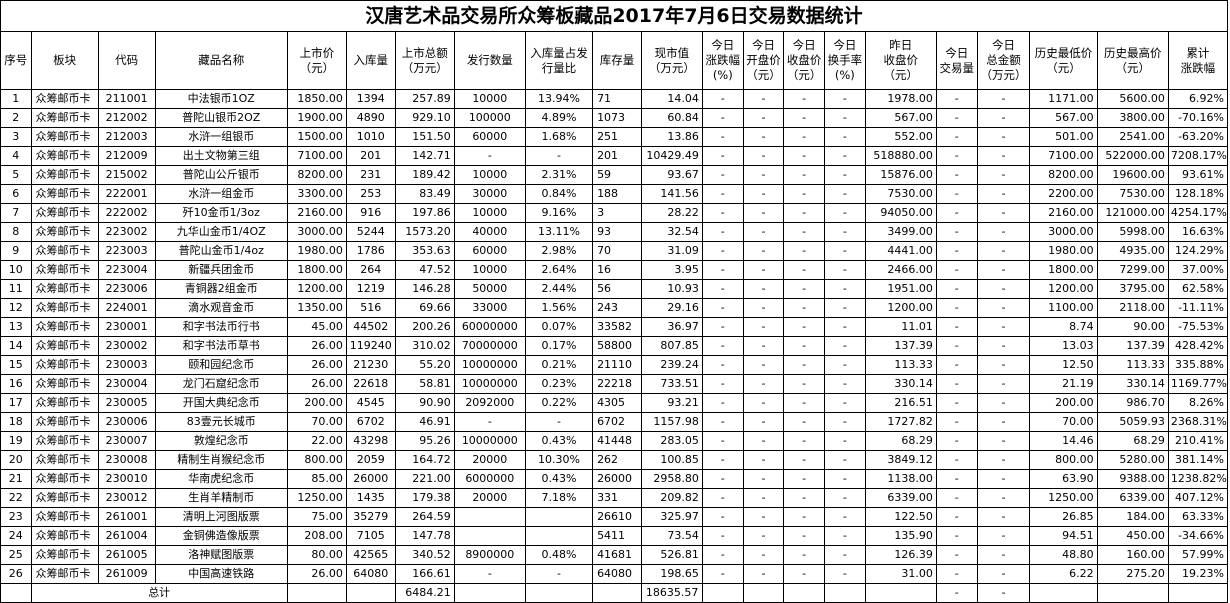 The height and width of the screenshot is (603, 1230). What do you see at coordinates (1132, 270) in the screenshot?
I see `table-cell: 7299.00` at bounding box center [1132, 270].